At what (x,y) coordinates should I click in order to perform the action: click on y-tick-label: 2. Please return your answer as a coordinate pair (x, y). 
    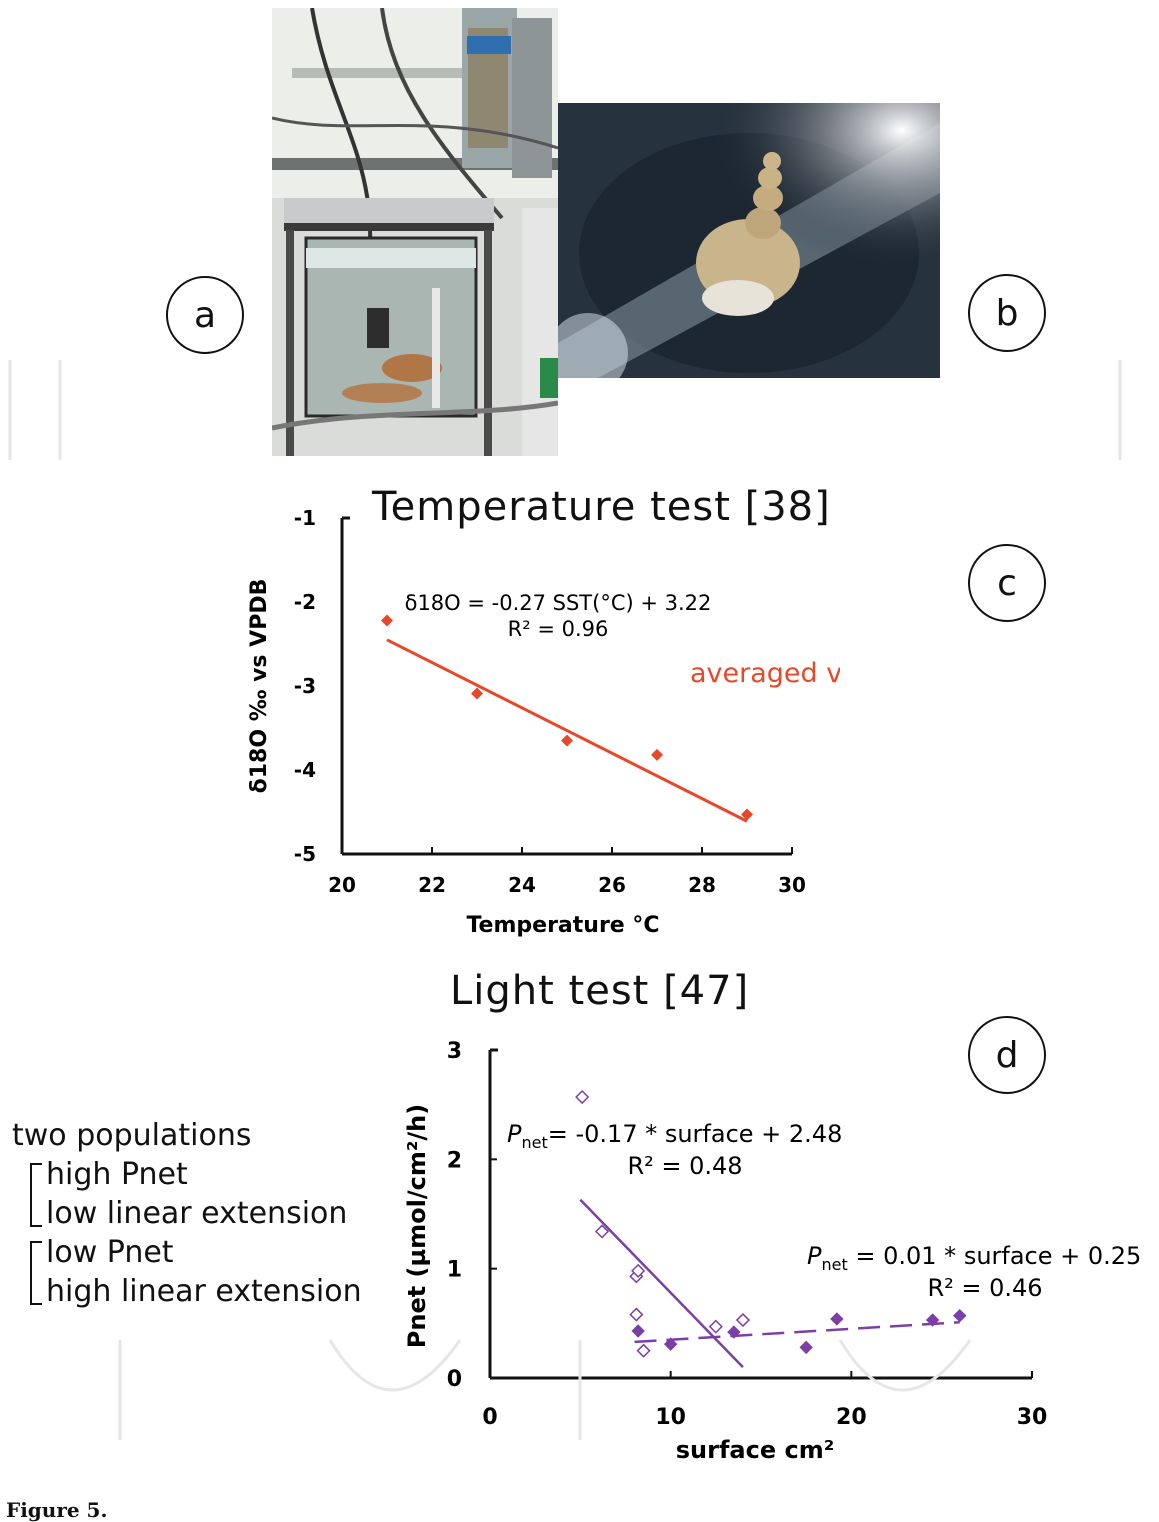
    Looking at the image, I should click on (454, 1160).